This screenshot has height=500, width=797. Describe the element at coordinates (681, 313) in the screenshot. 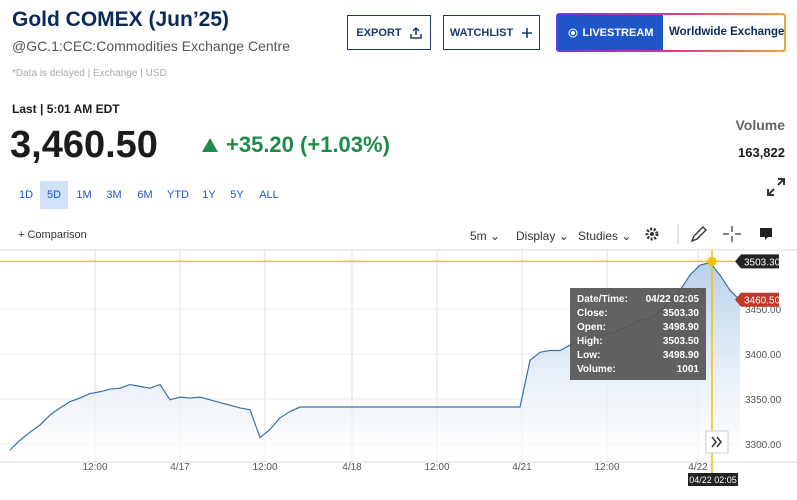

I see `tooltip-value: 3503.30` at that location.